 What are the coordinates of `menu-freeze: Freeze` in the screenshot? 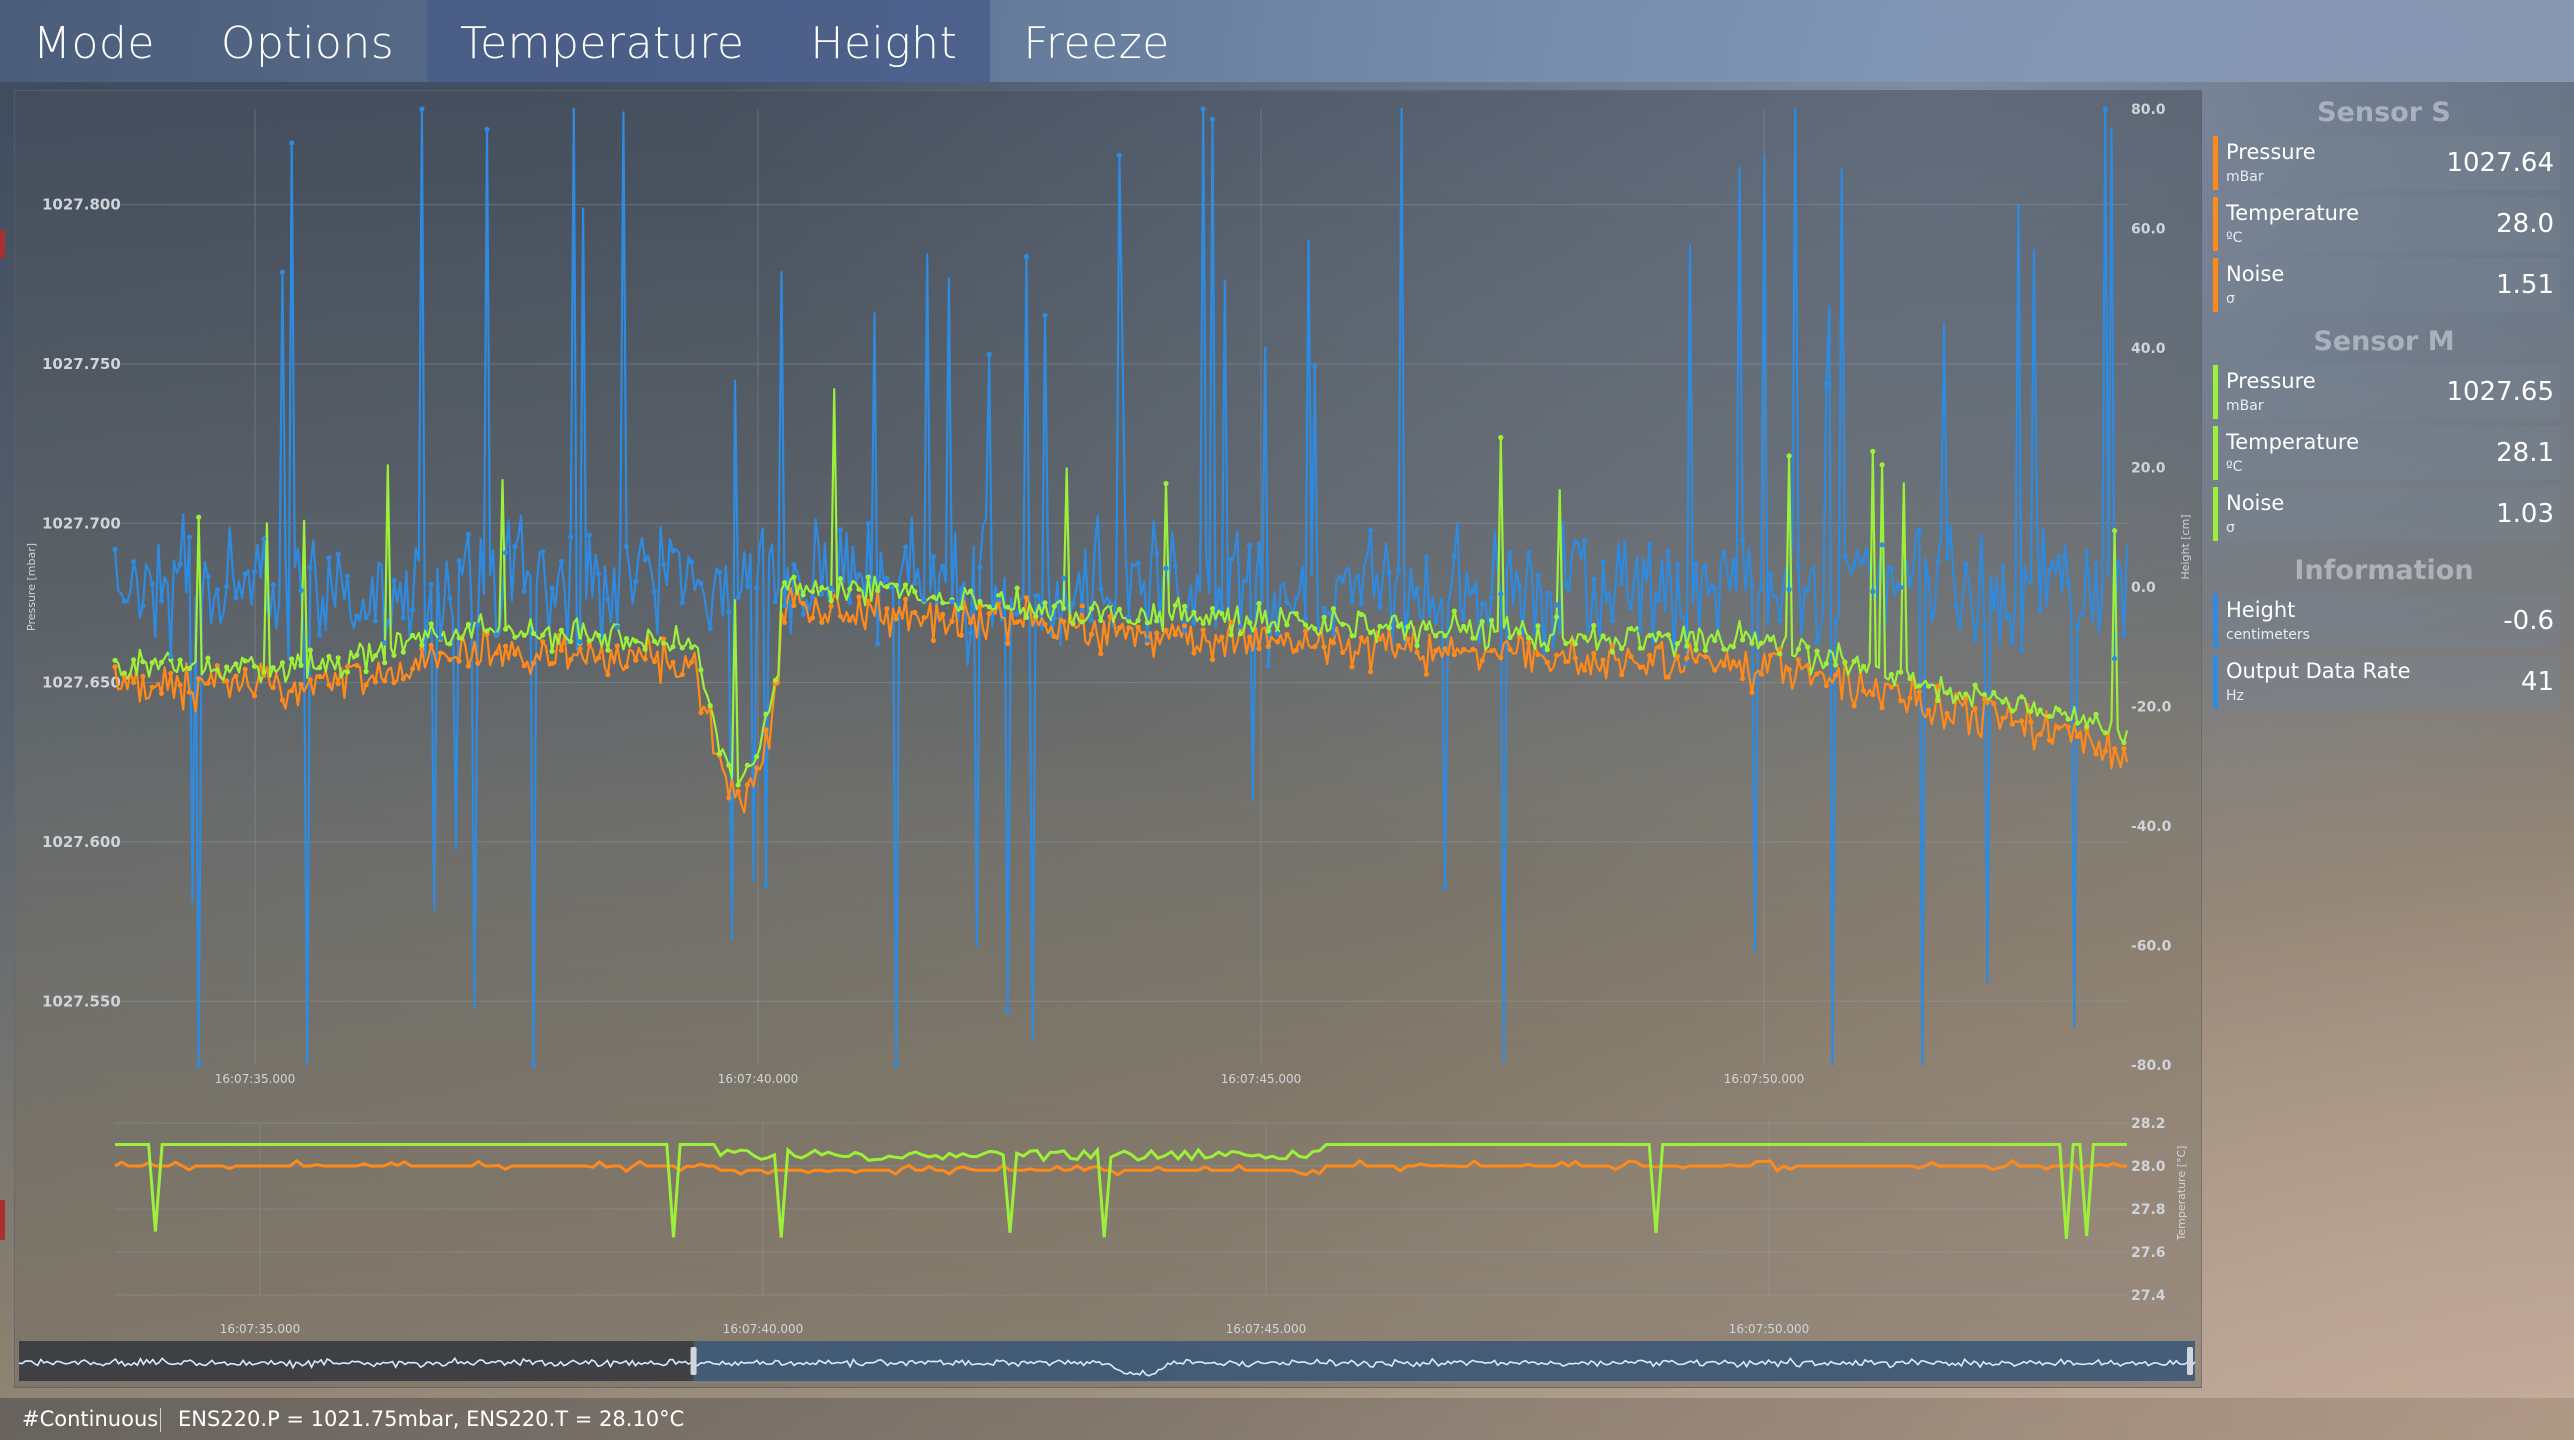 It's located at (1096, 41).